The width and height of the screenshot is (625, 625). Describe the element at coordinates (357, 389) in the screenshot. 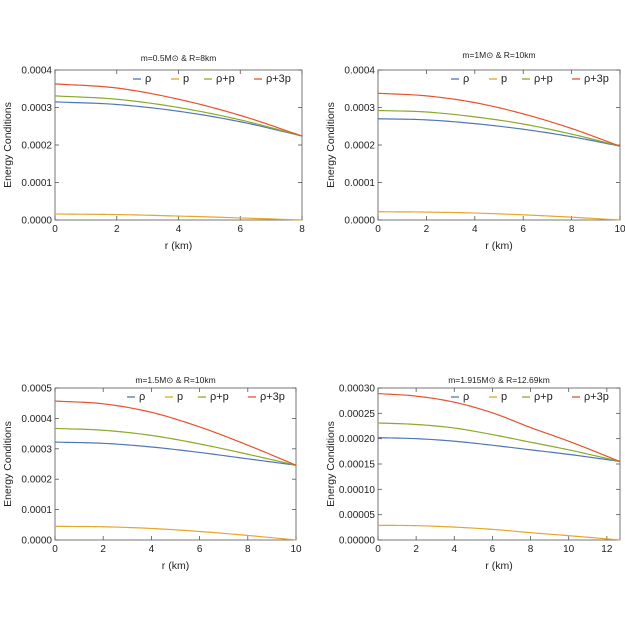

I see `y-tick-label: 0.00030` at that location.